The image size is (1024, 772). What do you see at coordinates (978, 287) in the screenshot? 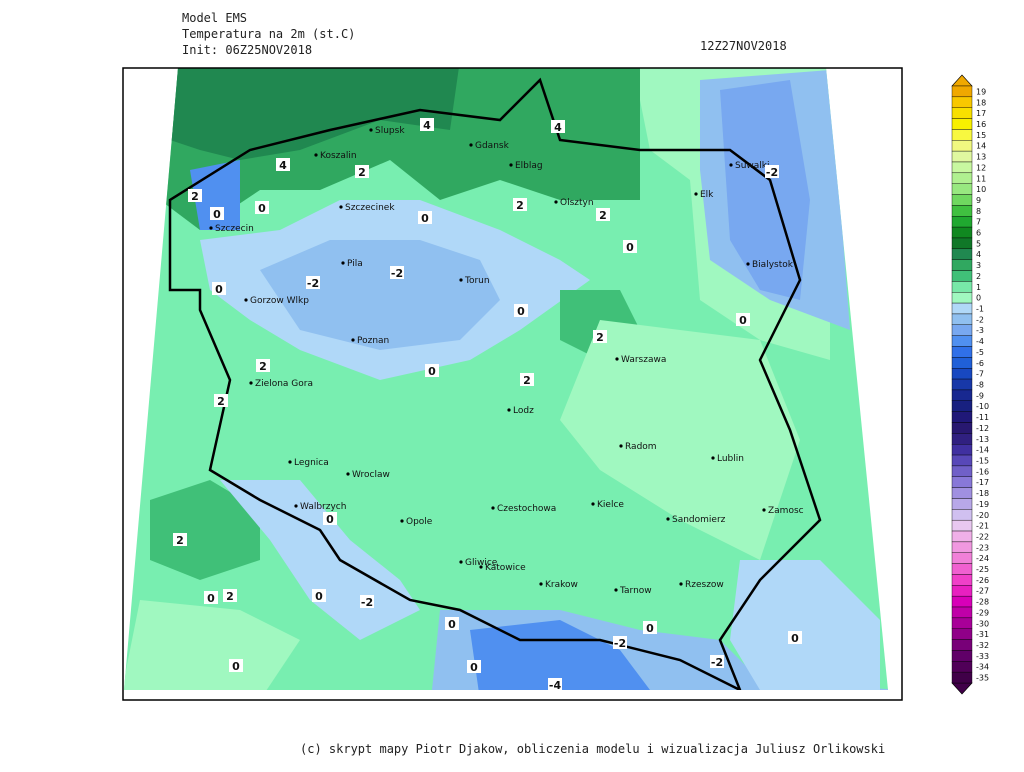
I see `colorbar-label: 1` at bounding box center [978, 287].